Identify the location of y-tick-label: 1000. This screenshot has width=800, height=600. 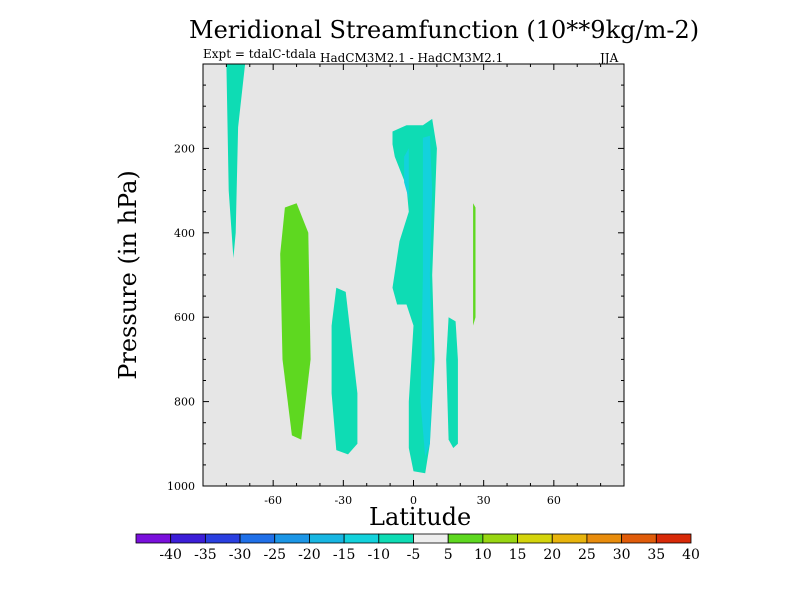
(181, 486).